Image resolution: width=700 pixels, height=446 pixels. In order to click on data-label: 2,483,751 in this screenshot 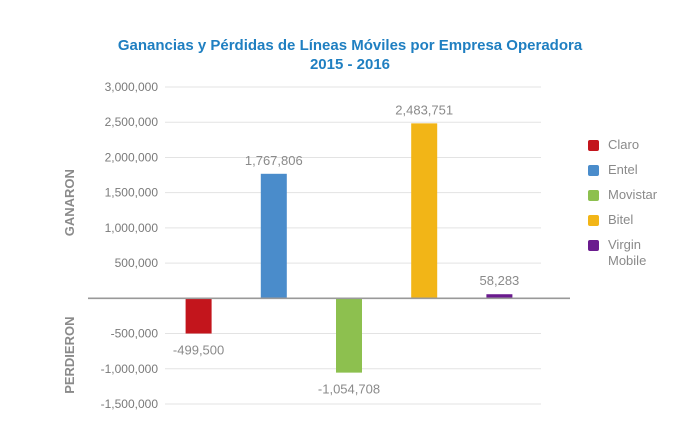, I will do `click(424, 109)`.